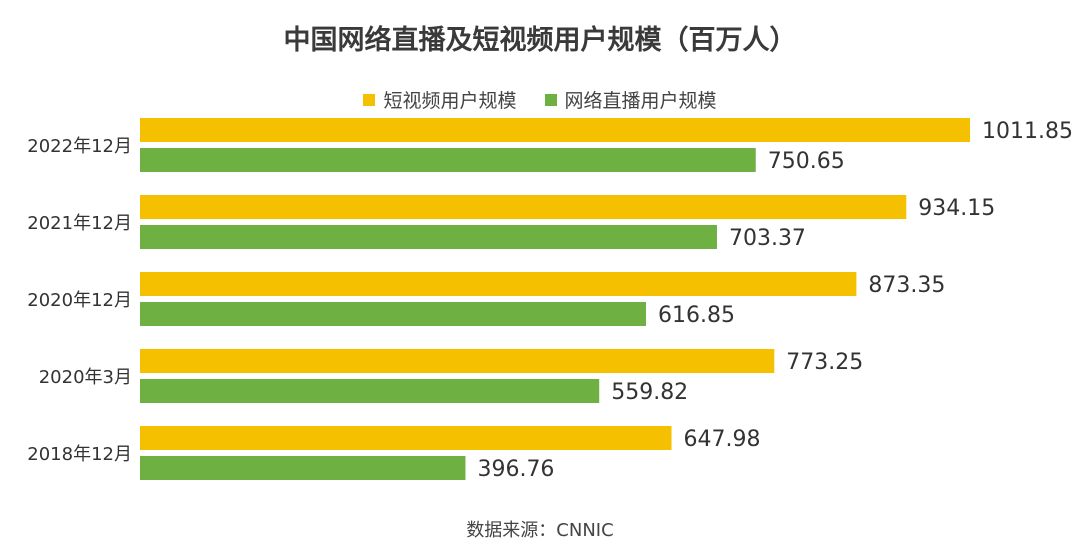  What do you see at coordinates (79, 300) in the screenshot?
I see `category-label: 2020年12月` at bounding box center [79, 300].